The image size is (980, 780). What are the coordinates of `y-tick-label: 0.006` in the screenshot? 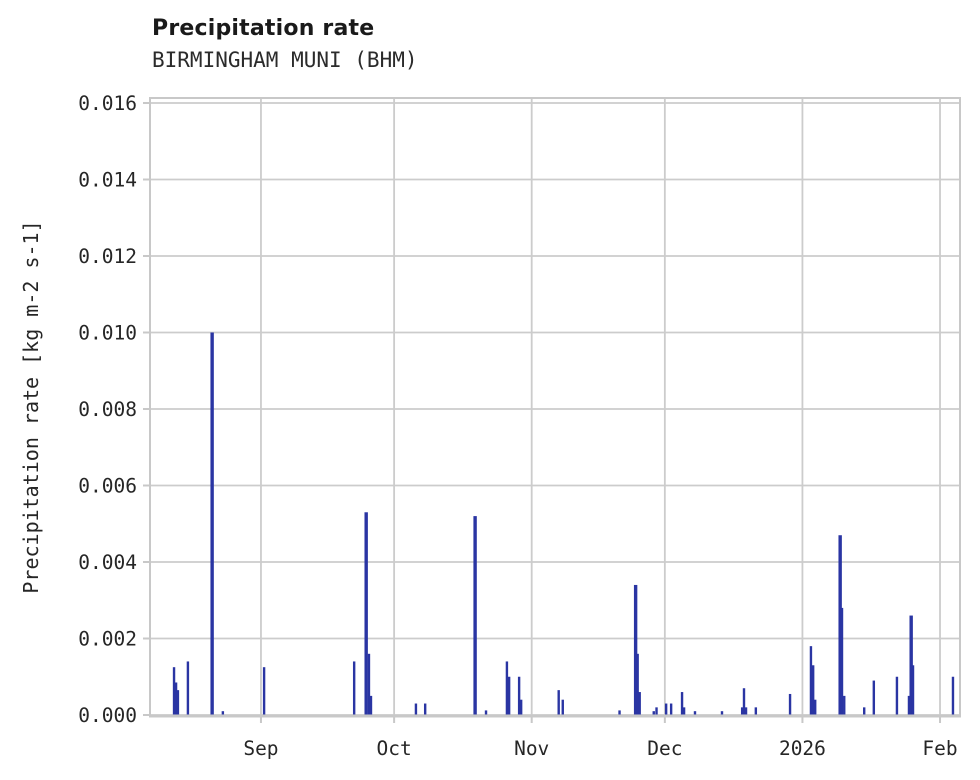 It's located at (107, 486).